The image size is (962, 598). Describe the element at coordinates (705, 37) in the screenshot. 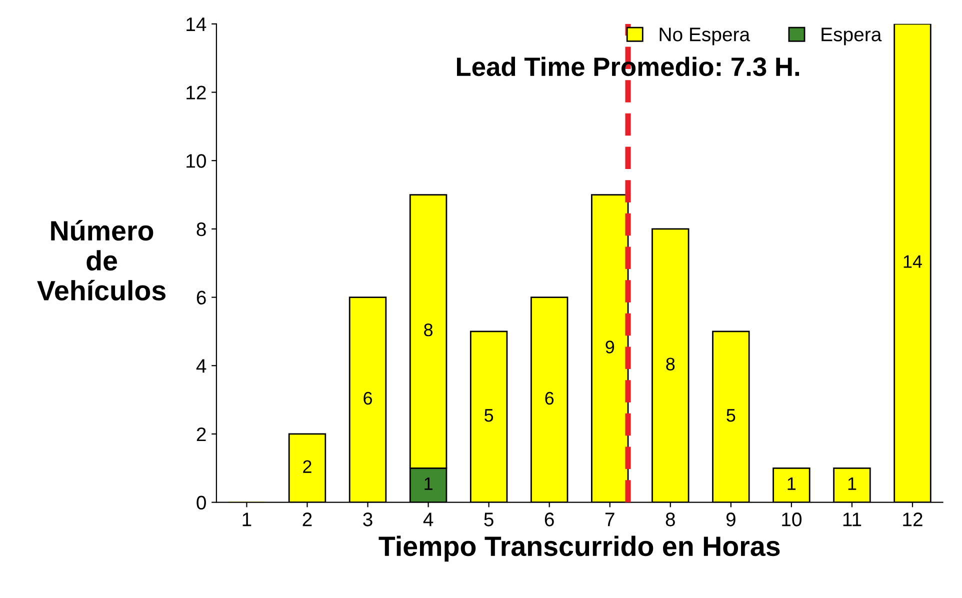

I see `legend-label: No Espera` at that location.